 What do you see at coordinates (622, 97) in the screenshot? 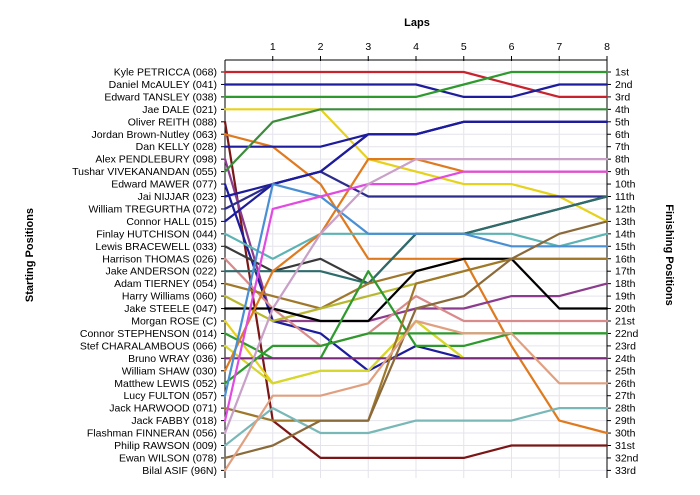
I see `finishing-label: 3rd` at bounding box center [622, 97].